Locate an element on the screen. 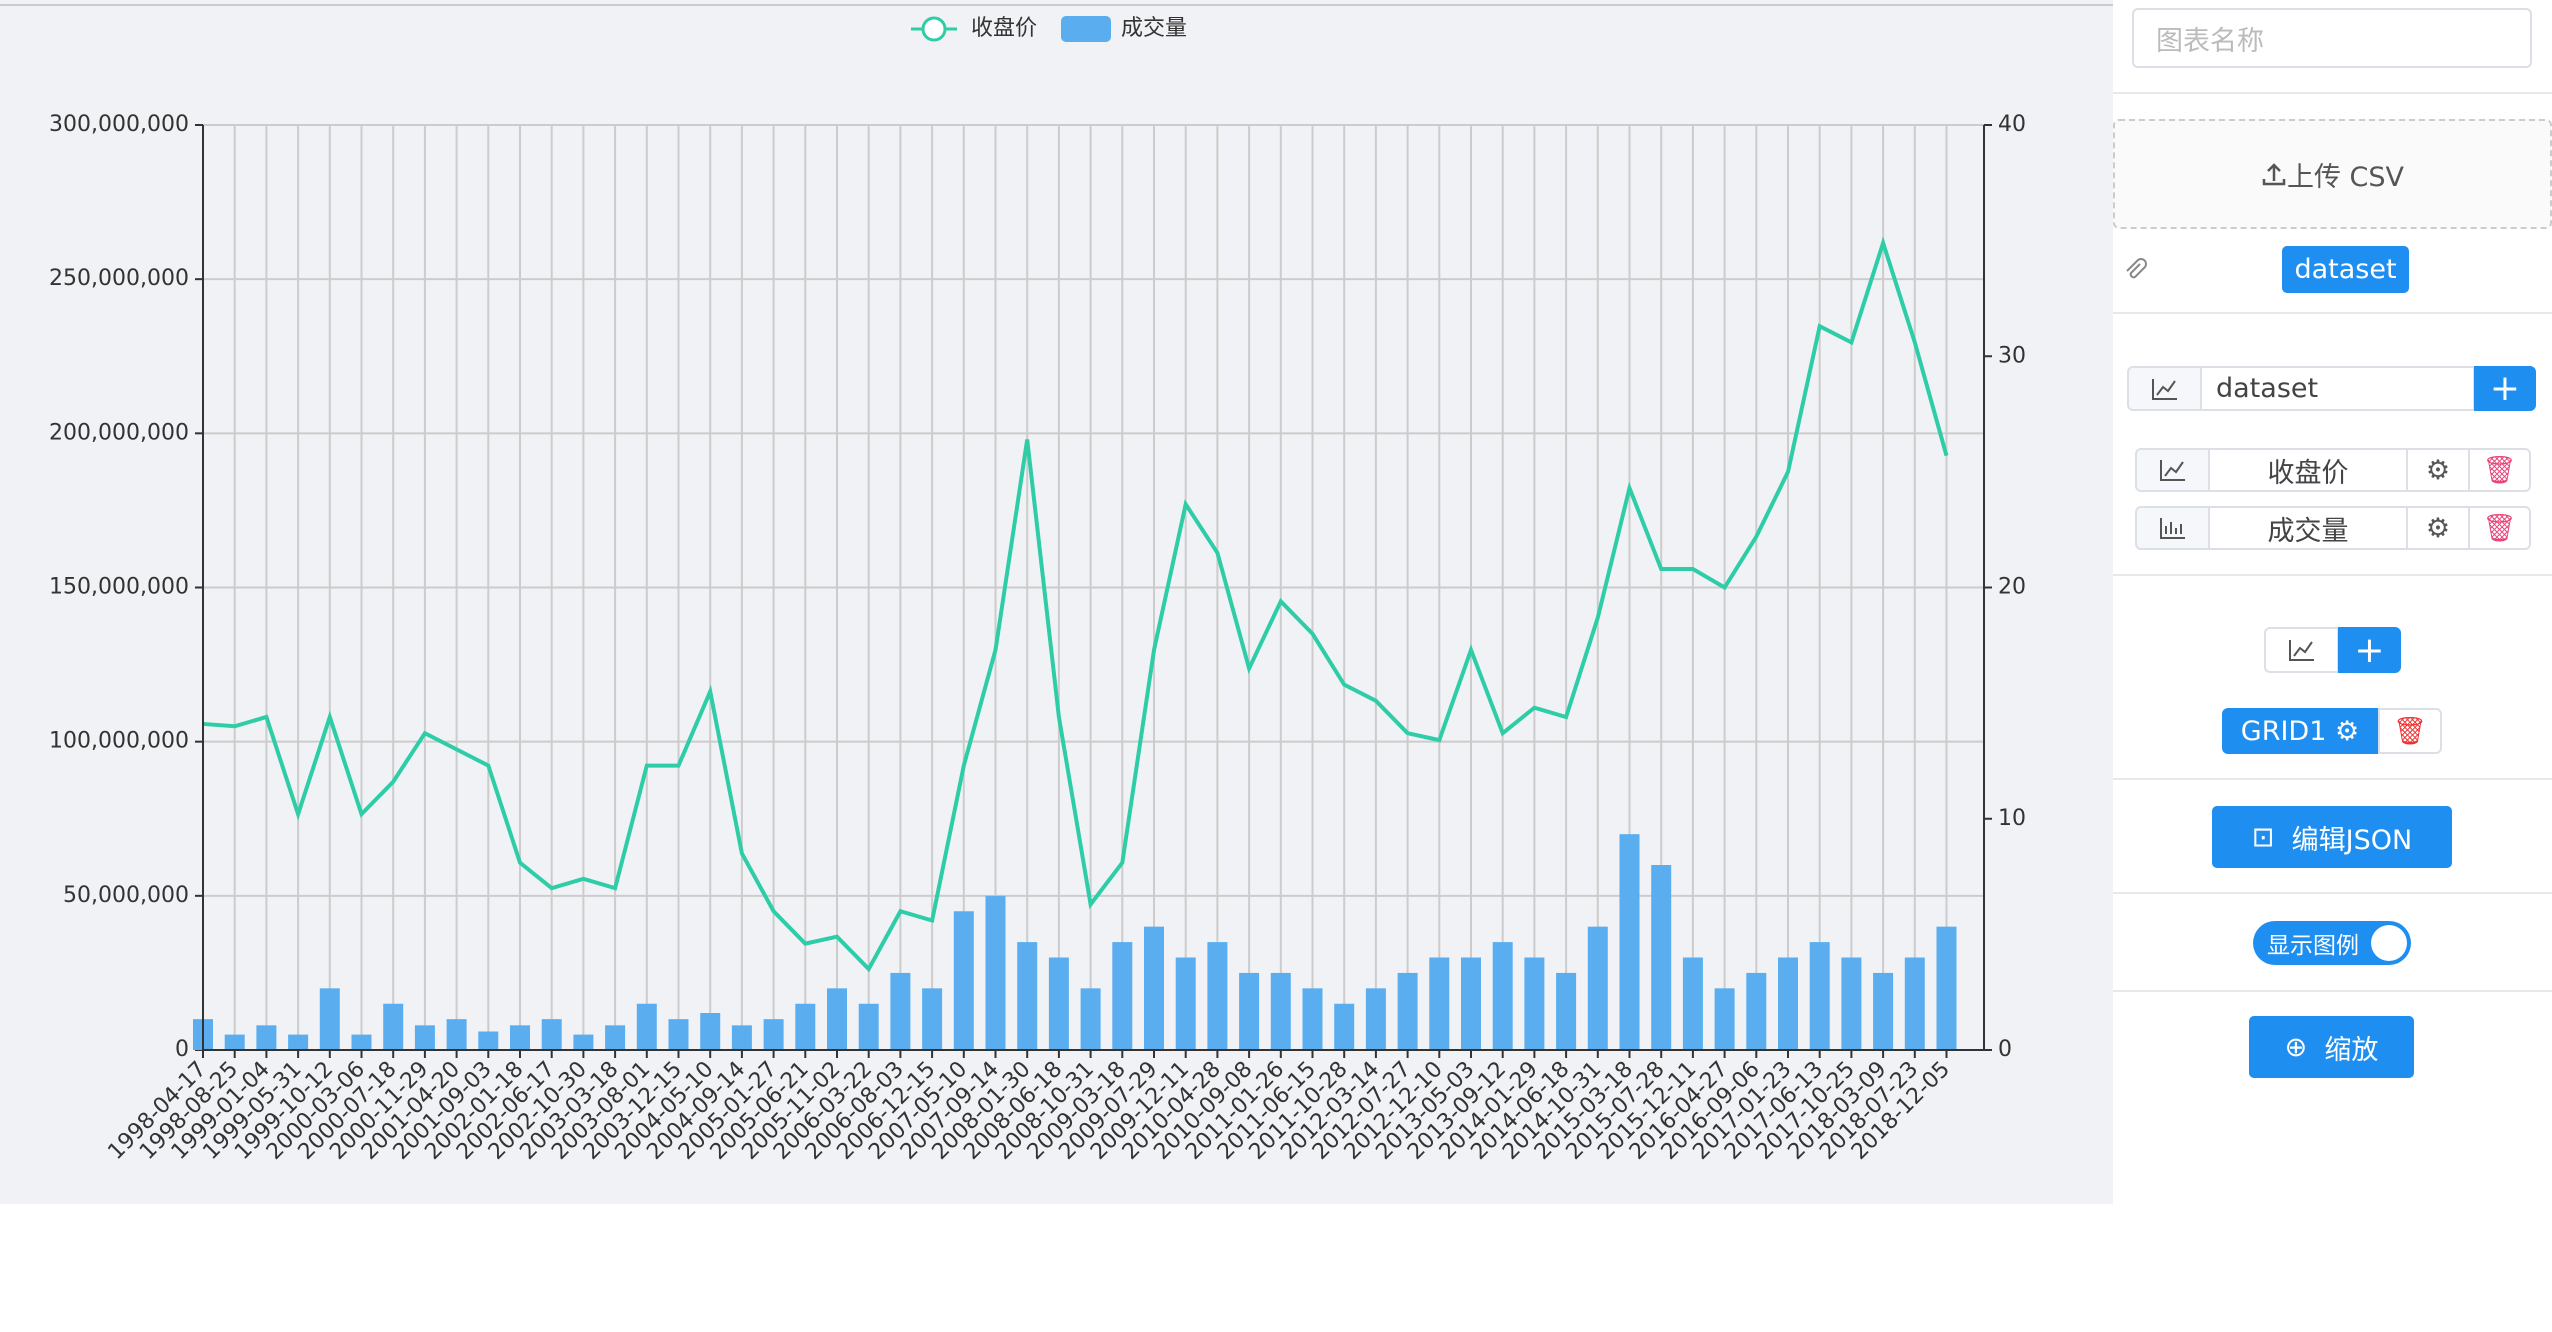 This screenshot has height=1332, width=2552. legend-switch: 显示图例 is located at coordinates (2332, 943).